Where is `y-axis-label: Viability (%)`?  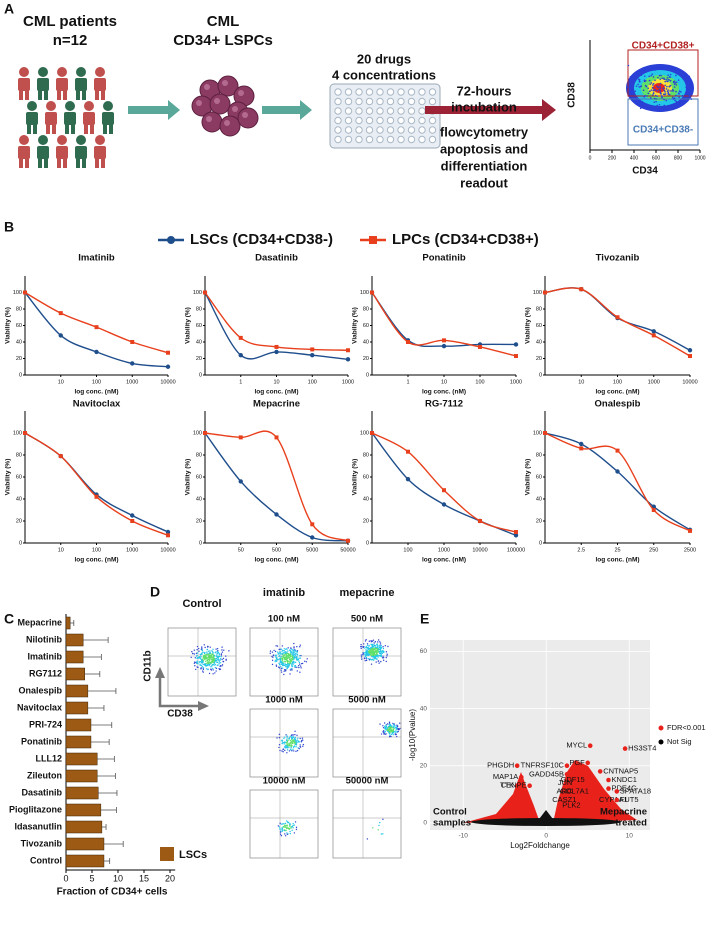
y-axis-label: Viability (%) is located at coordinates (528, 325).